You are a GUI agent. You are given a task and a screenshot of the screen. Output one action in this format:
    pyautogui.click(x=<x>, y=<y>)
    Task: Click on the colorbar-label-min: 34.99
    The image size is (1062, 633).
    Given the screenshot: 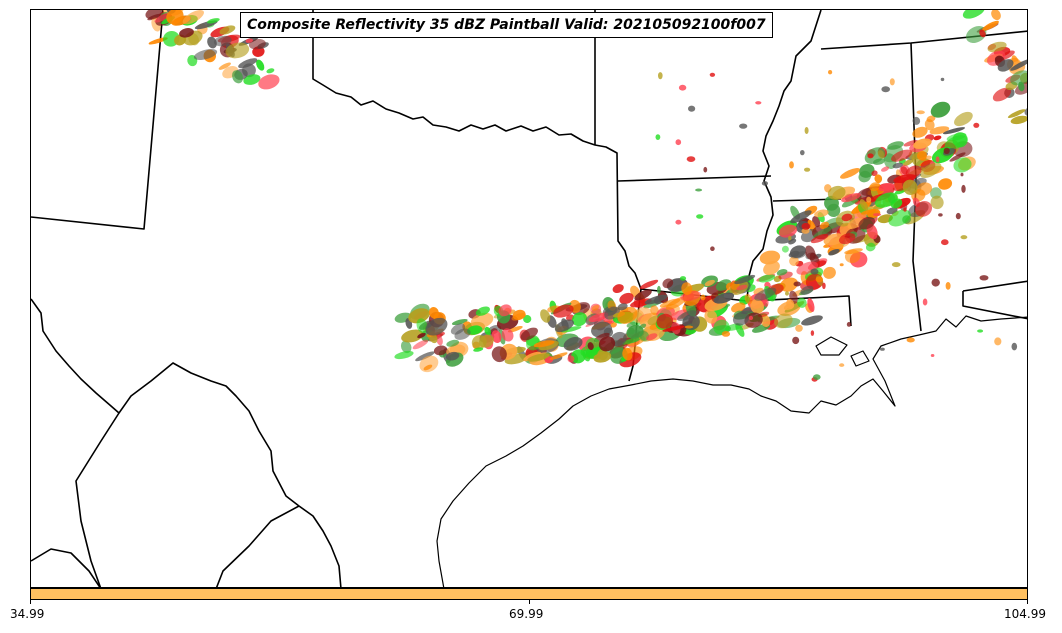 What is the action you would take?
    pyautogui.click(x=27, y=614)
    